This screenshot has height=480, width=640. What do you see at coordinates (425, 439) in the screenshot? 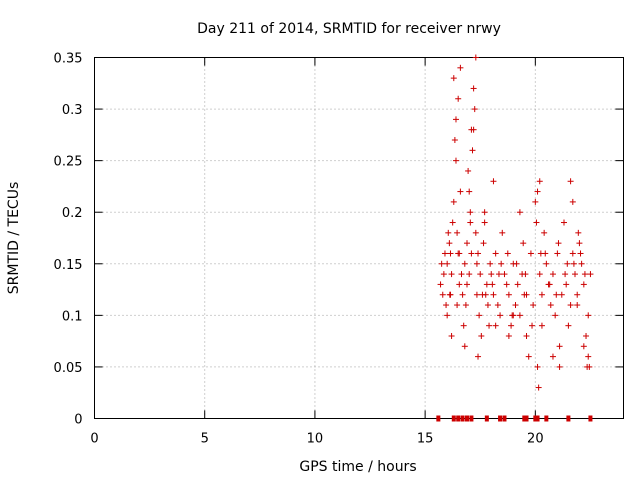
I see `x-tick-label: 15` at bounding box center [425, 439].